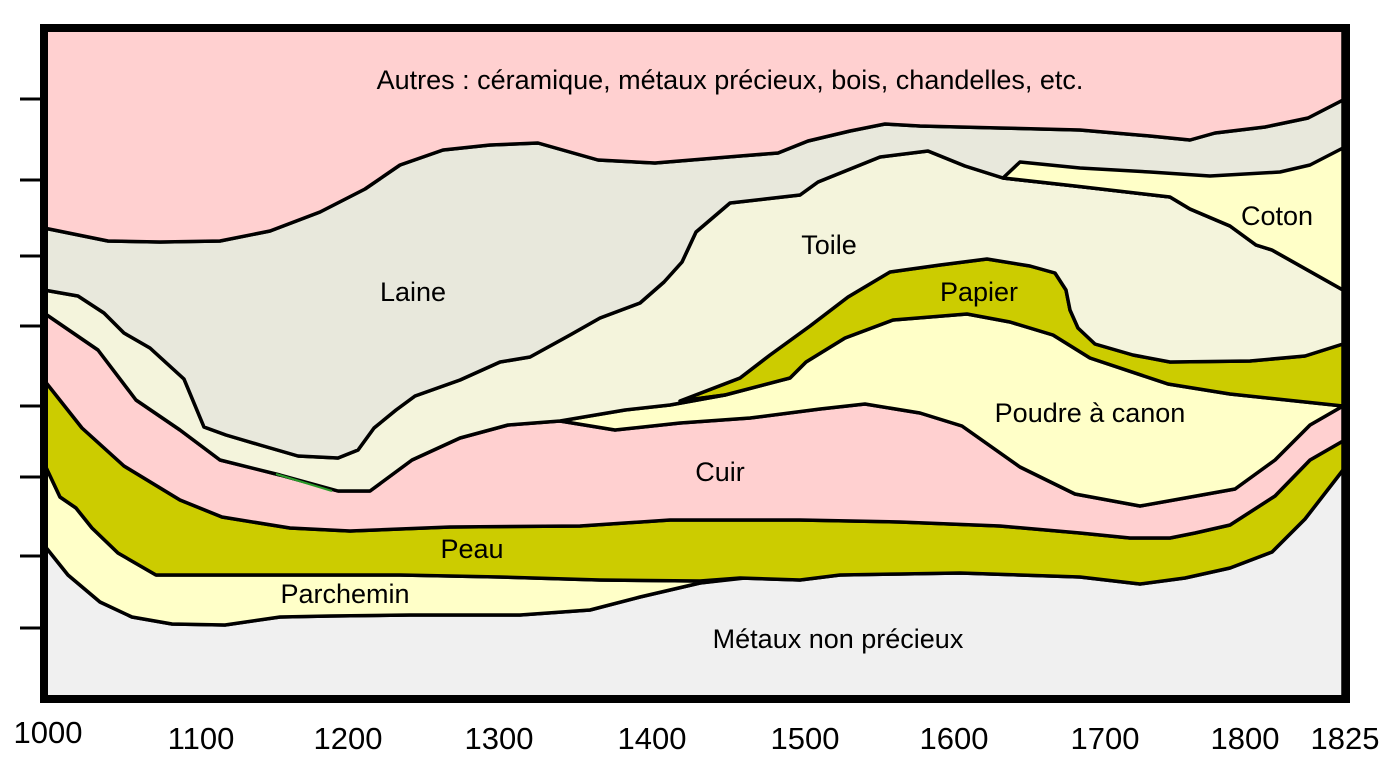  Describe the element at coordinates (499, 738) in the screenshot. I see `x-tick-label: 1300` at that location.